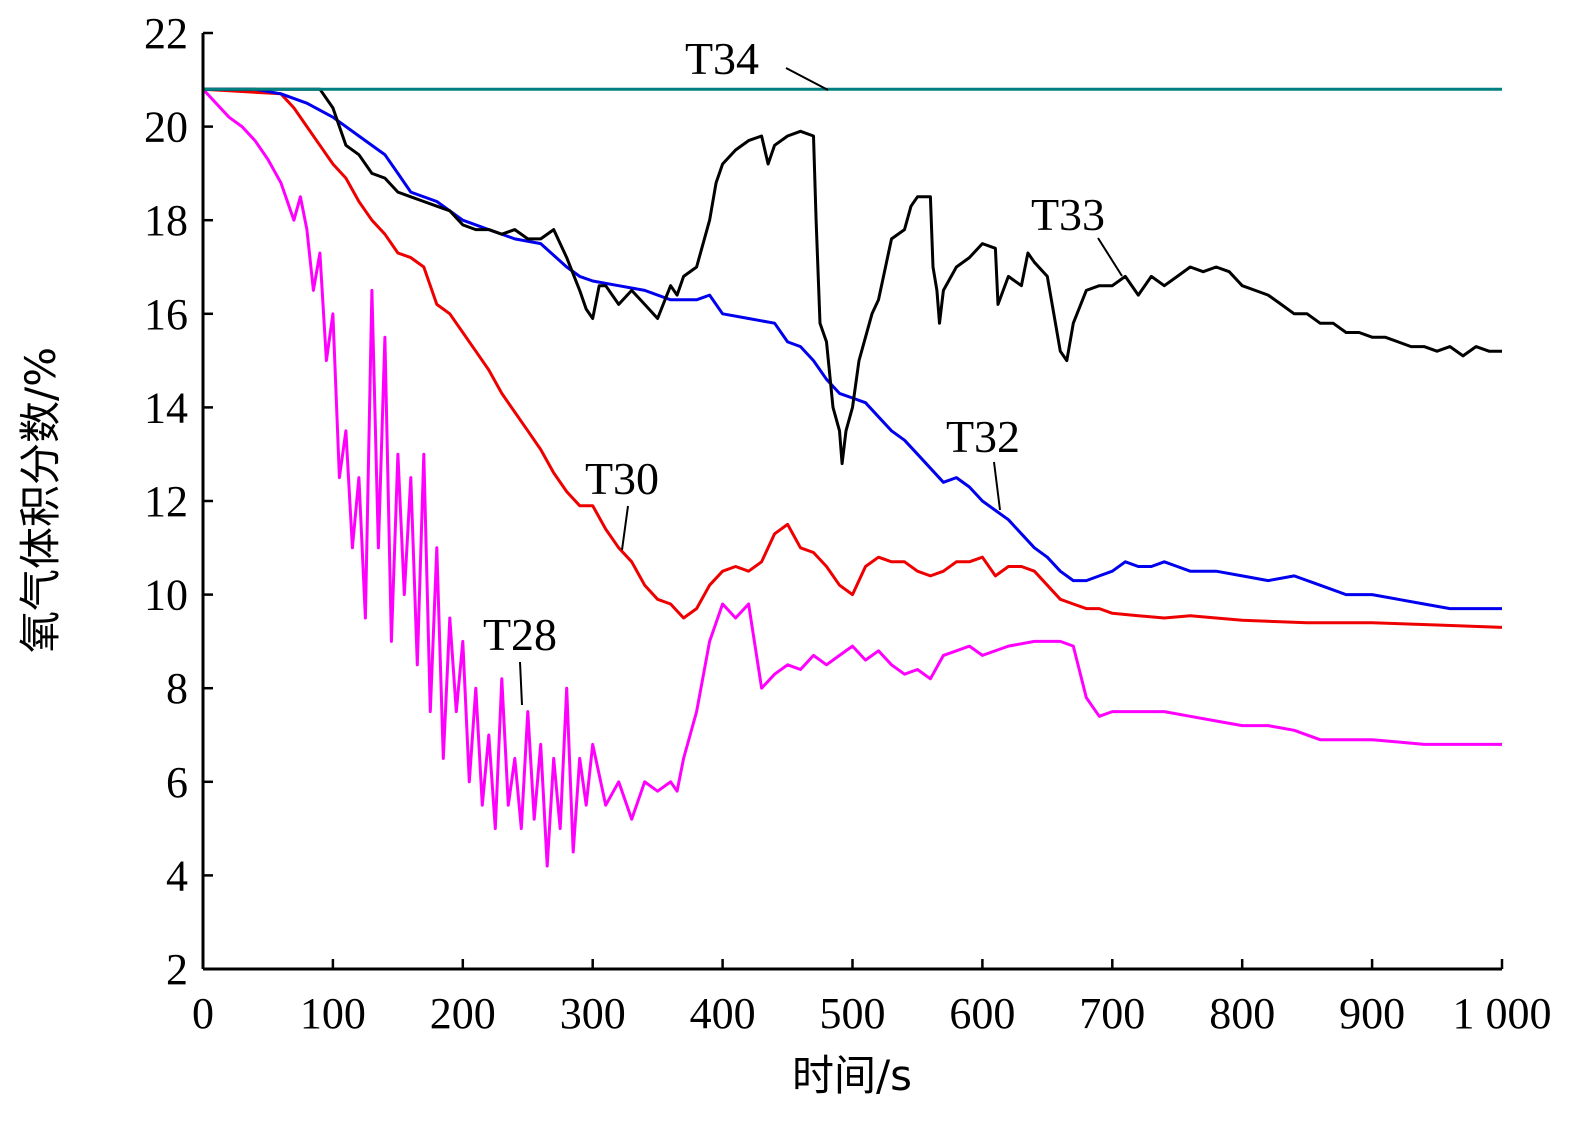 This screenshot has width=1583, height=1121. Describe the element at coordinates (807, 79) in the screenshot. I see `annotation-leader-t34` at that location.